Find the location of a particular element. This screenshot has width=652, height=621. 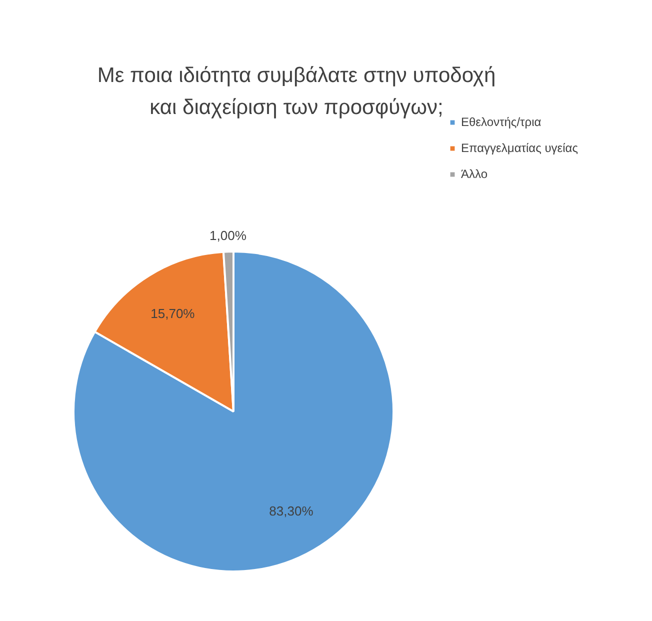

legend-label: Άλλο is located at coordinates (474, 174).